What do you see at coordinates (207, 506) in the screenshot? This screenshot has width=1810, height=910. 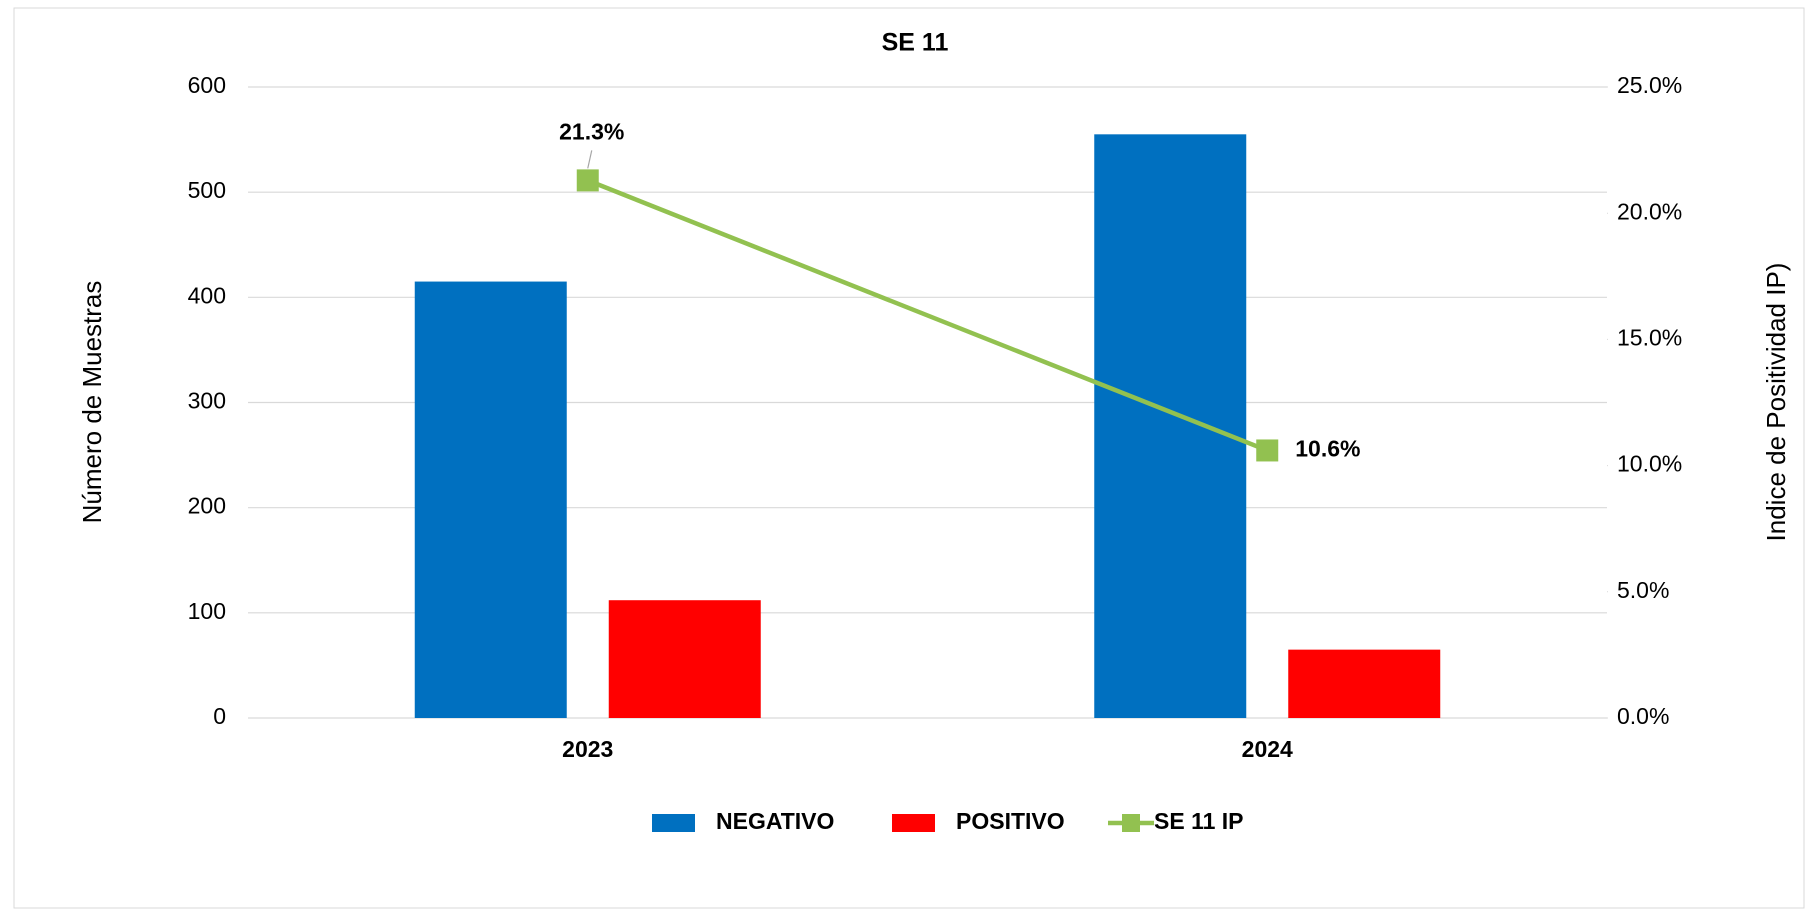 I see `y-tick-label: 200` at bounding box center [207, 506].